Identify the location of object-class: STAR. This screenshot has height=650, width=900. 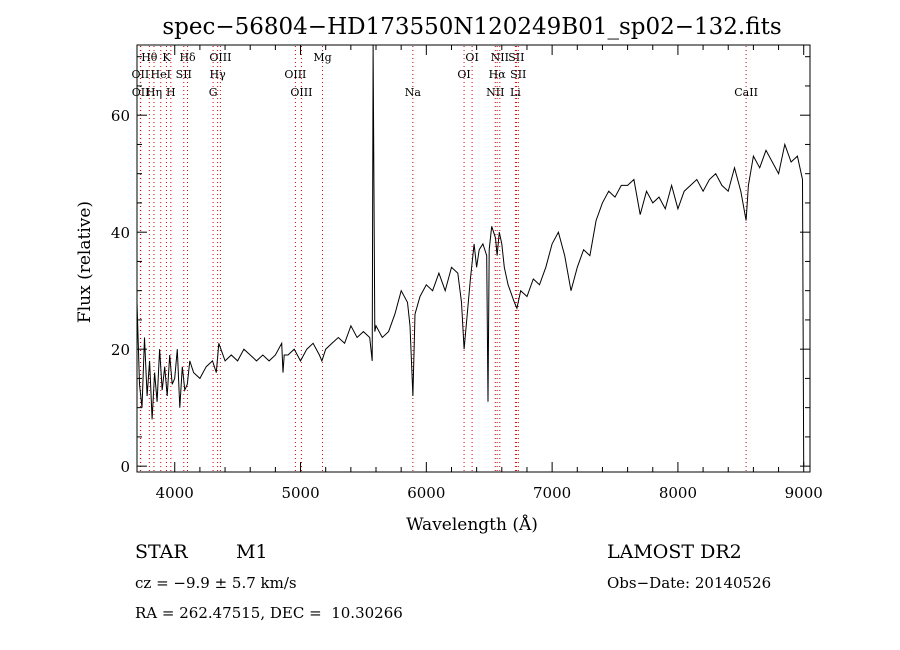
(161, 552).